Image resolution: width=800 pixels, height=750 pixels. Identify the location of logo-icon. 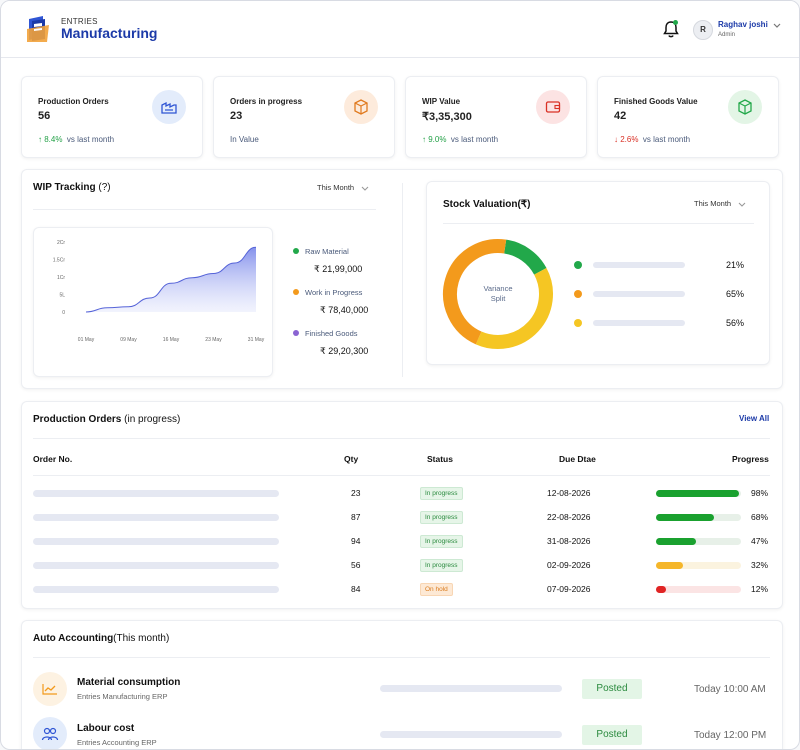
(38, 29).